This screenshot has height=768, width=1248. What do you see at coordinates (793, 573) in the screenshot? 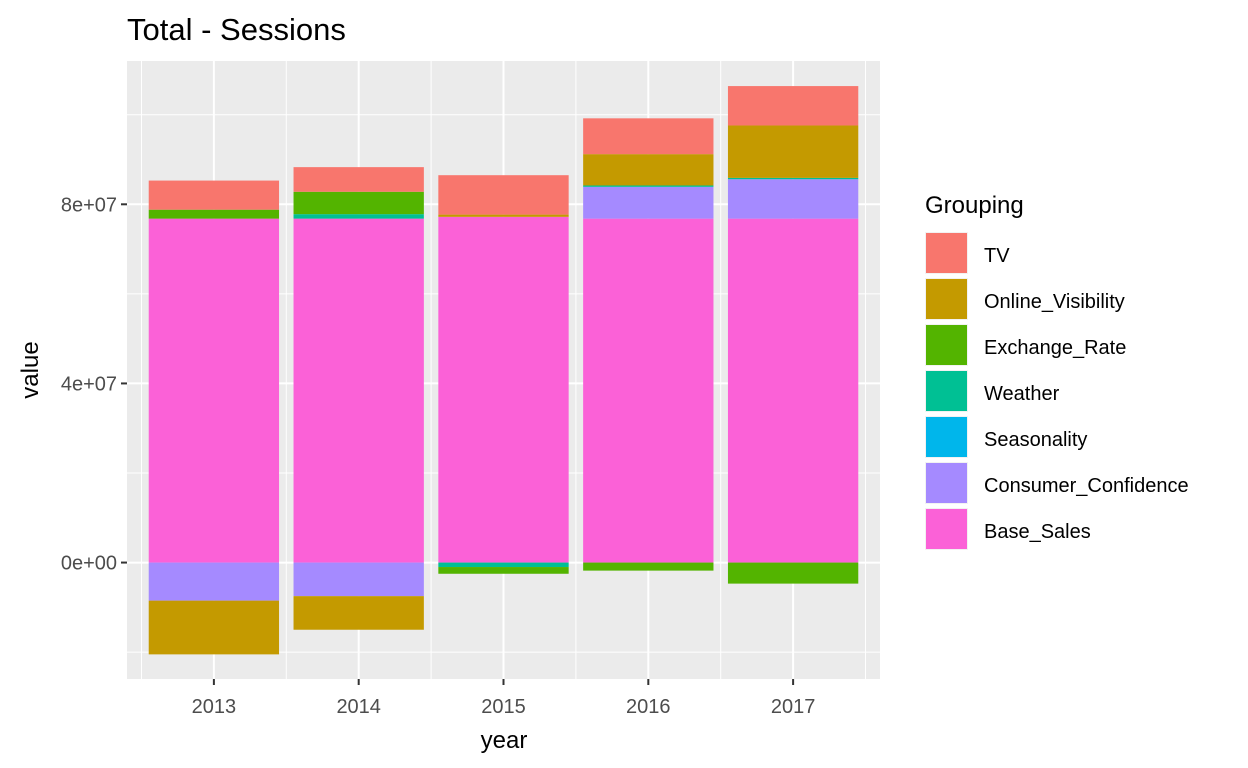
I see `bar-segment-exchange-rate-2017` at bounding box center [793, 573].